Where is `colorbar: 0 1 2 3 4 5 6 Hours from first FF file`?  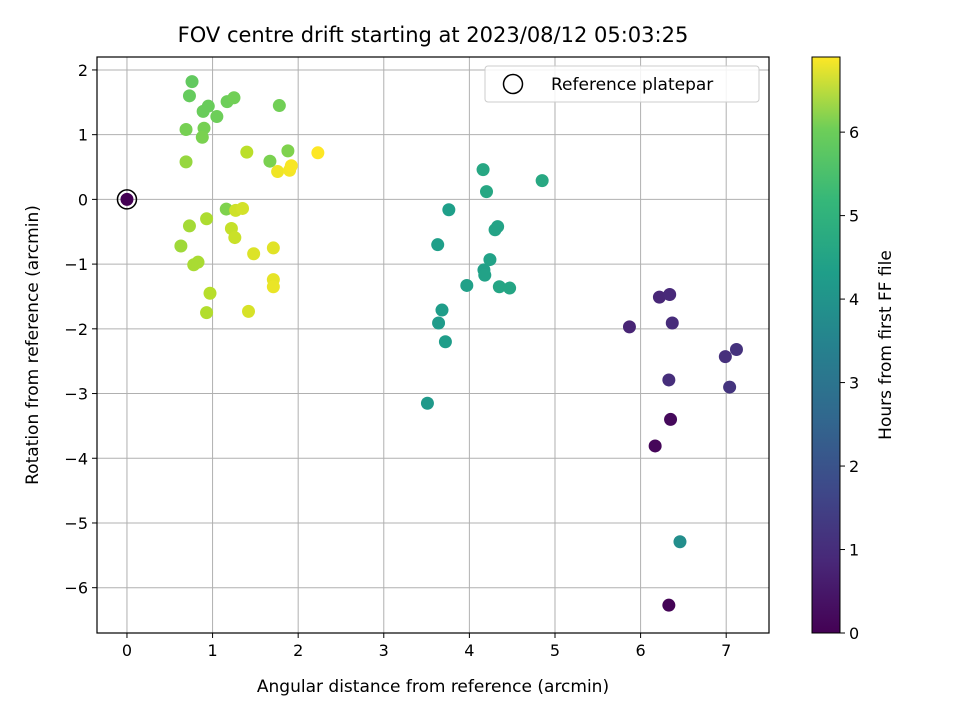 colorbar: 0 1 2 3 4 5 6 Hours from first FF file is located at coordinates (853, 349).